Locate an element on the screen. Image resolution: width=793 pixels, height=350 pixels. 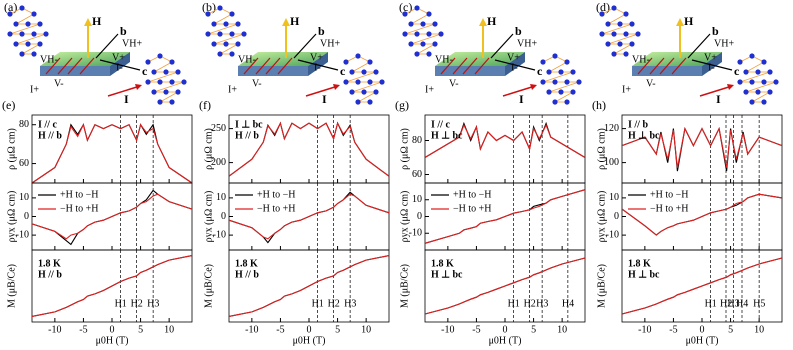
schematic-label: I- is located at coordinates (317, 67).